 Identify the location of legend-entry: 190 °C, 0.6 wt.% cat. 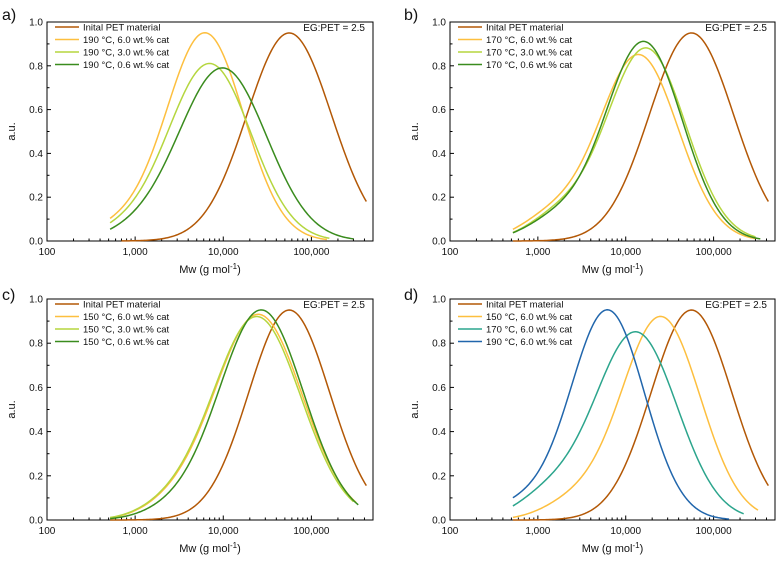
(126, 65).